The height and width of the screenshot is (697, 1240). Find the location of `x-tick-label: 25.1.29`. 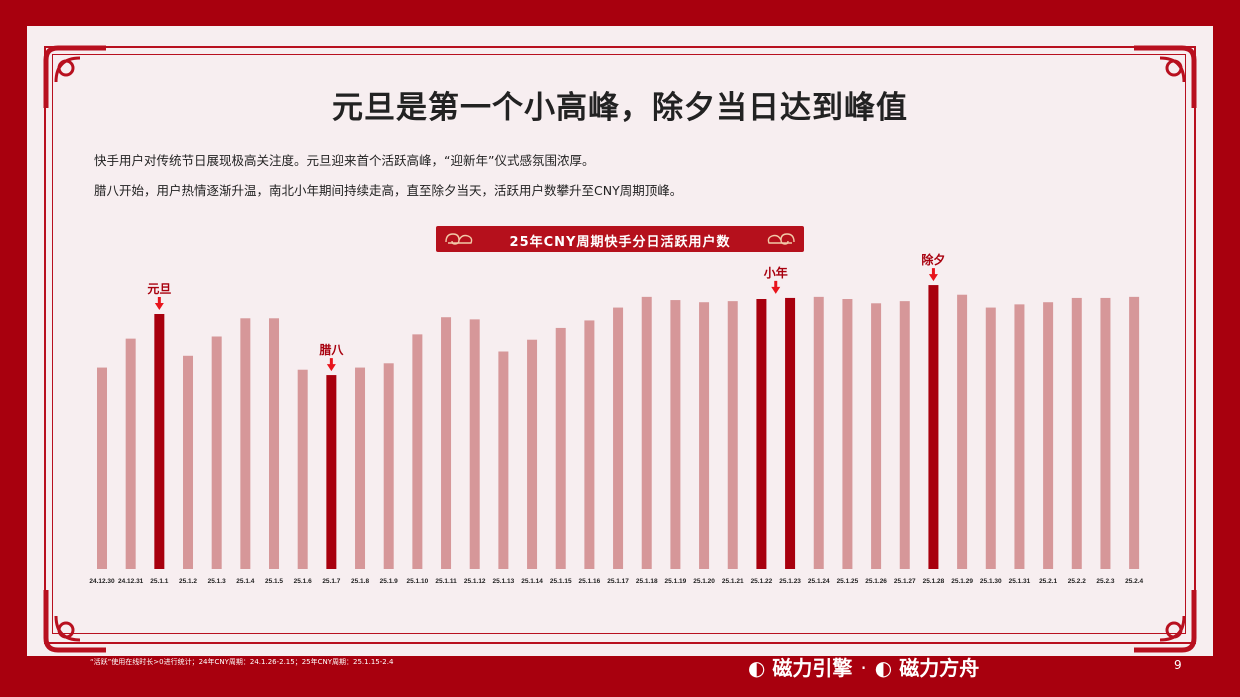

x-tick-label: 25.1.29 is located at coordinates (962, 581).